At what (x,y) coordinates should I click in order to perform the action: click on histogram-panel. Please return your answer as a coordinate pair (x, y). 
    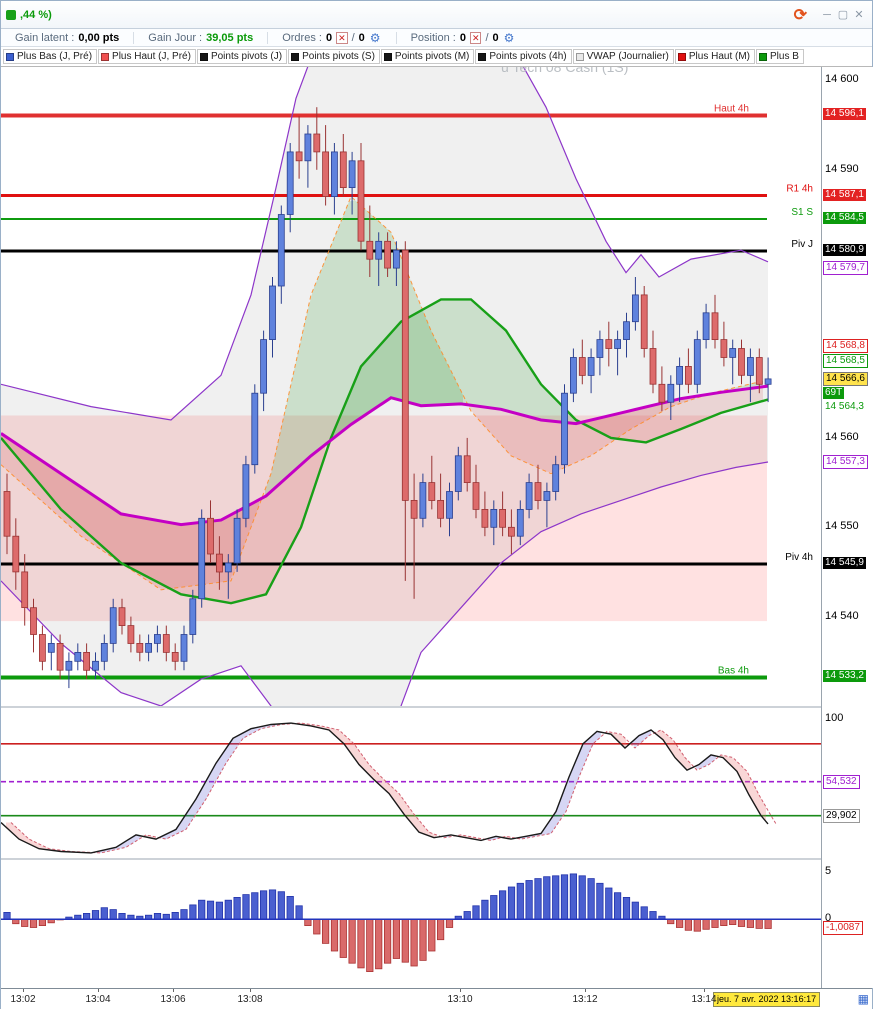
    Looking at the image, I should click on (411, 924).